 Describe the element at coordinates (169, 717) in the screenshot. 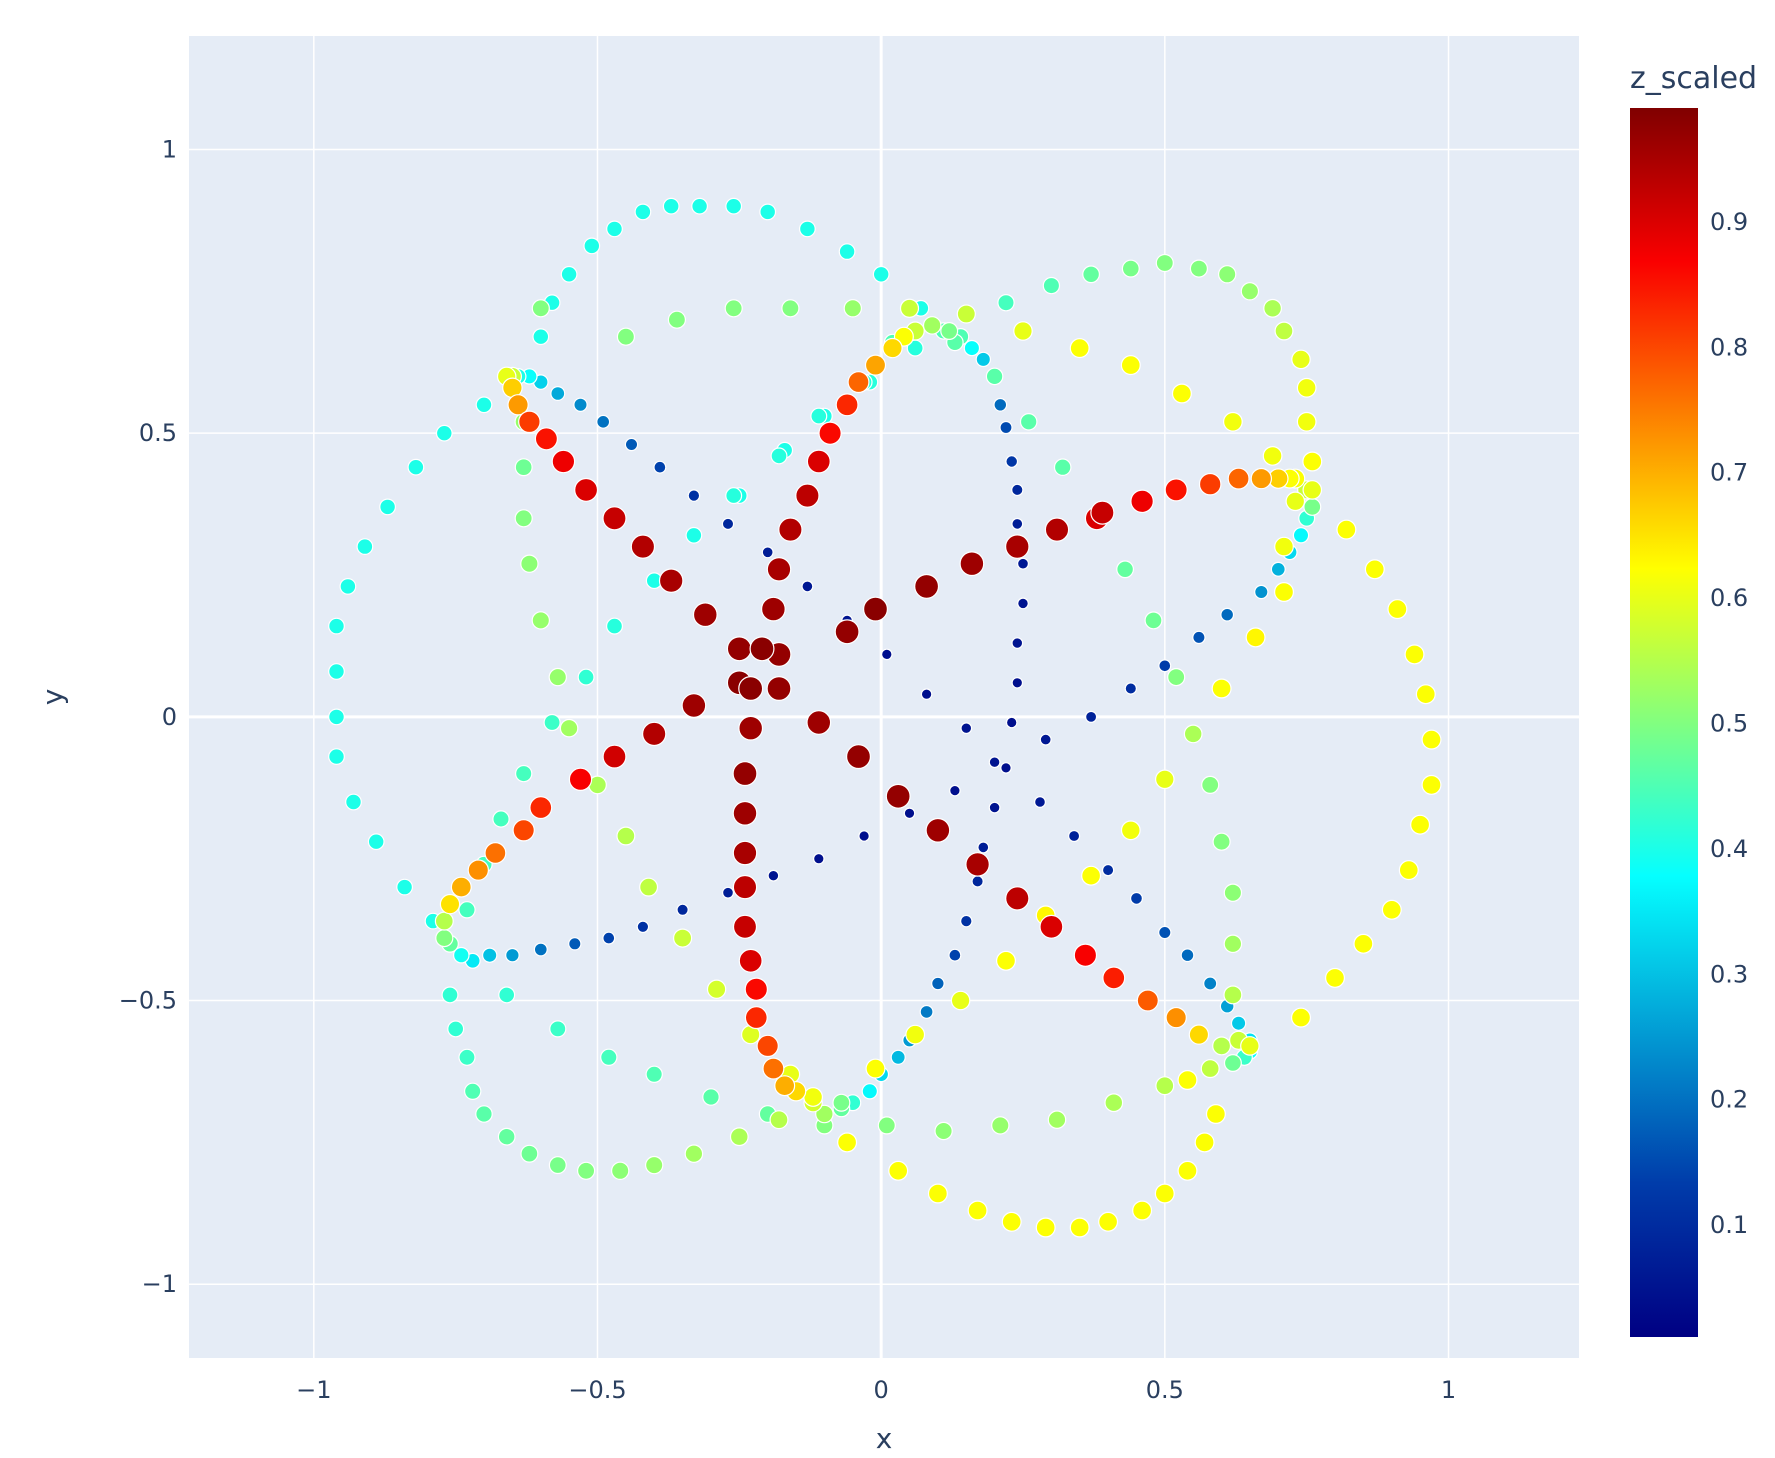

I see `y-tick-label: 0` at that location.